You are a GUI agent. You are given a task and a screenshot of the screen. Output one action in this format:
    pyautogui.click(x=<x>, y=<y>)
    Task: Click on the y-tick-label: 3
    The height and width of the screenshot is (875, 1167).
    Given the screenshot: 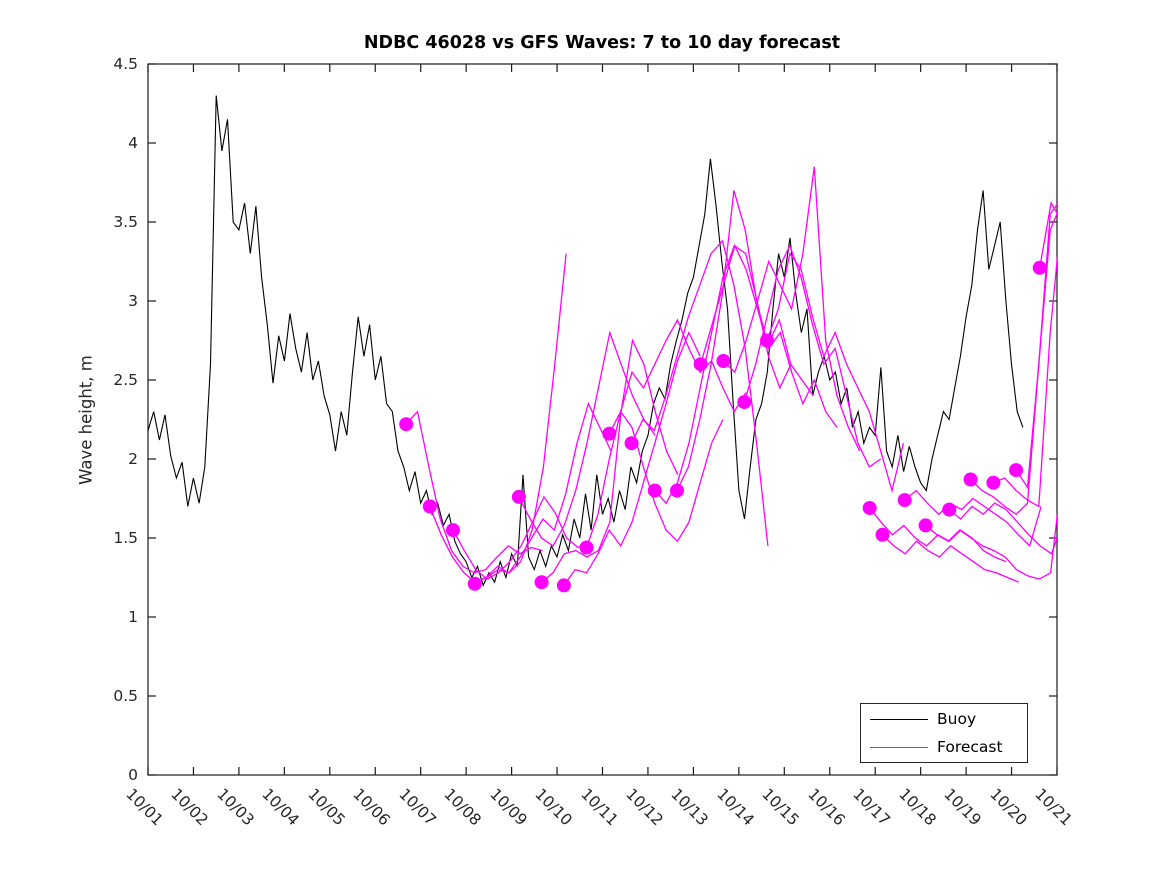 What is the action you would take?
    pyautogui.click(x=133, y=301)
    